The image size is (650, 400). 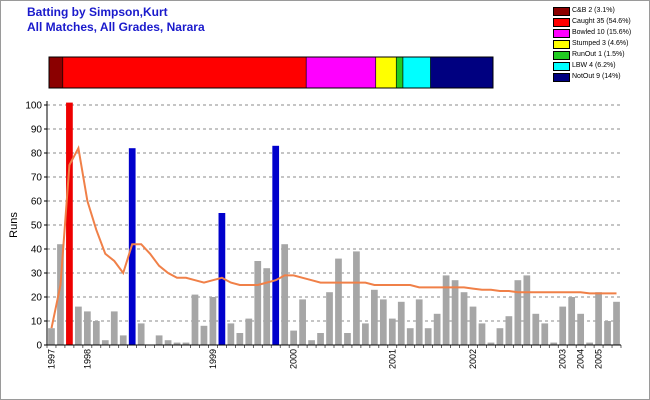 I want to click on legend-label: Stumped 3 (4.6%), so click(x=600, y=43).